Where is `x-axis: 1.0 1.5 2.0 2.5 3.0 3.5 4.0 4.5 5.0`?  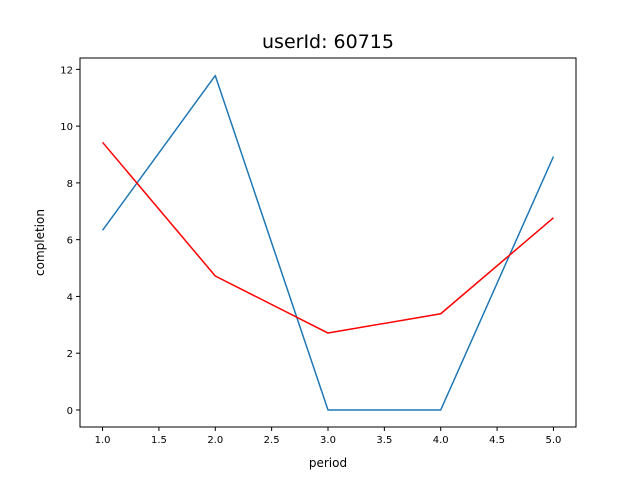 x-axis: 1.0 1.5 2.0 2.5 3.0 3.5 4.0 4.5 5.0 is located at coordinates (328, 436).